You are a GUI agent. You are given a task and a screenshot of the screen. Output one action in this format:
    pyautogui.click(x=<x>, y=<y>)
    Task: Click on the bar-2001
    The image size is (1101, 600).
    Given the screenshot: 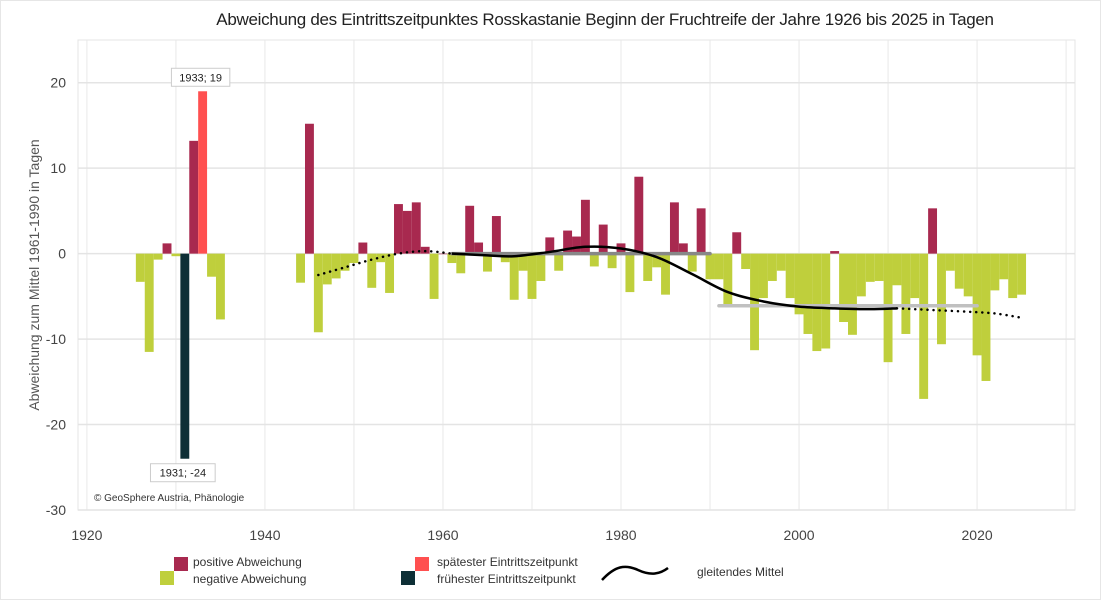 What is the action you would take?
    pyautogui.click(x=808, y=293)
    